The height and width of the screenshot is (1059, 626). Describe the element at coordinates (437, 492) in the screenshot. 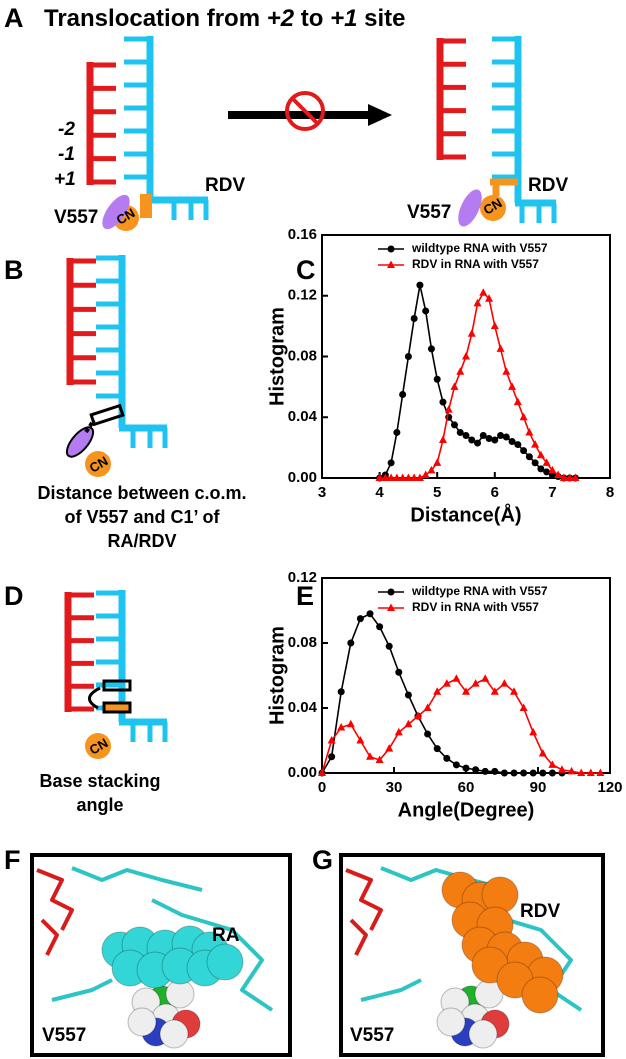

I see `x-tick-label: 5` at that location.